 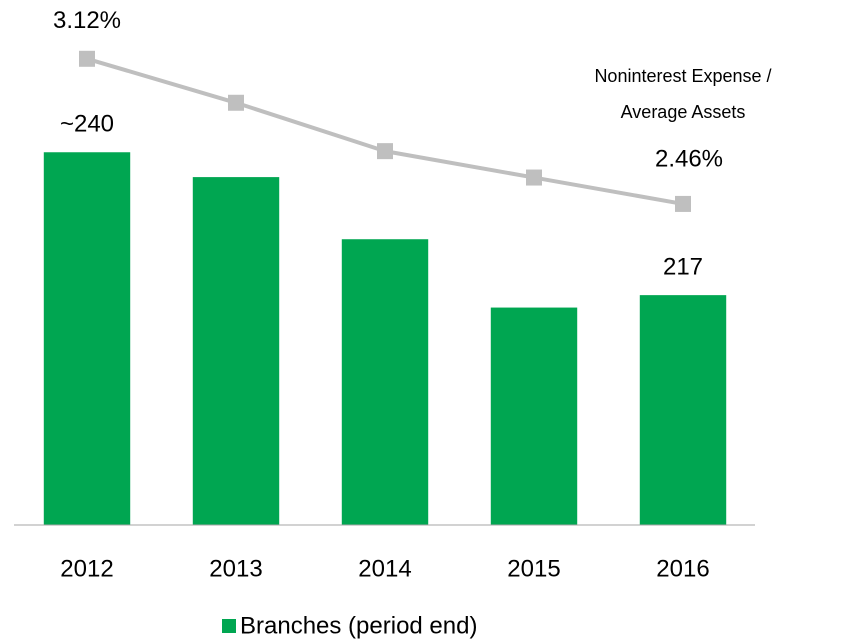 What do you see at coordinates (235, 568) in the screenshot?
I see `x-tick-label: 2013` at bounding box center [235, 568].